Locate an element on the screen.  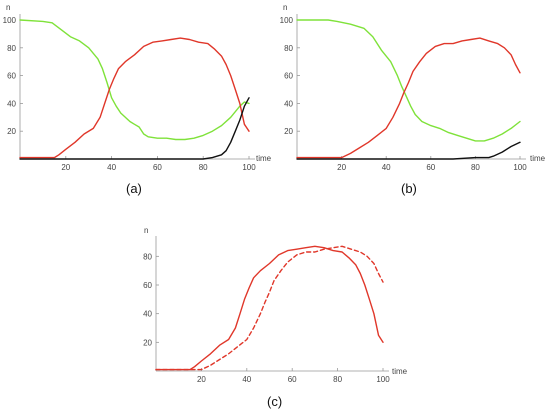
series-line-red-dashed is located at coordinates (269, 308).